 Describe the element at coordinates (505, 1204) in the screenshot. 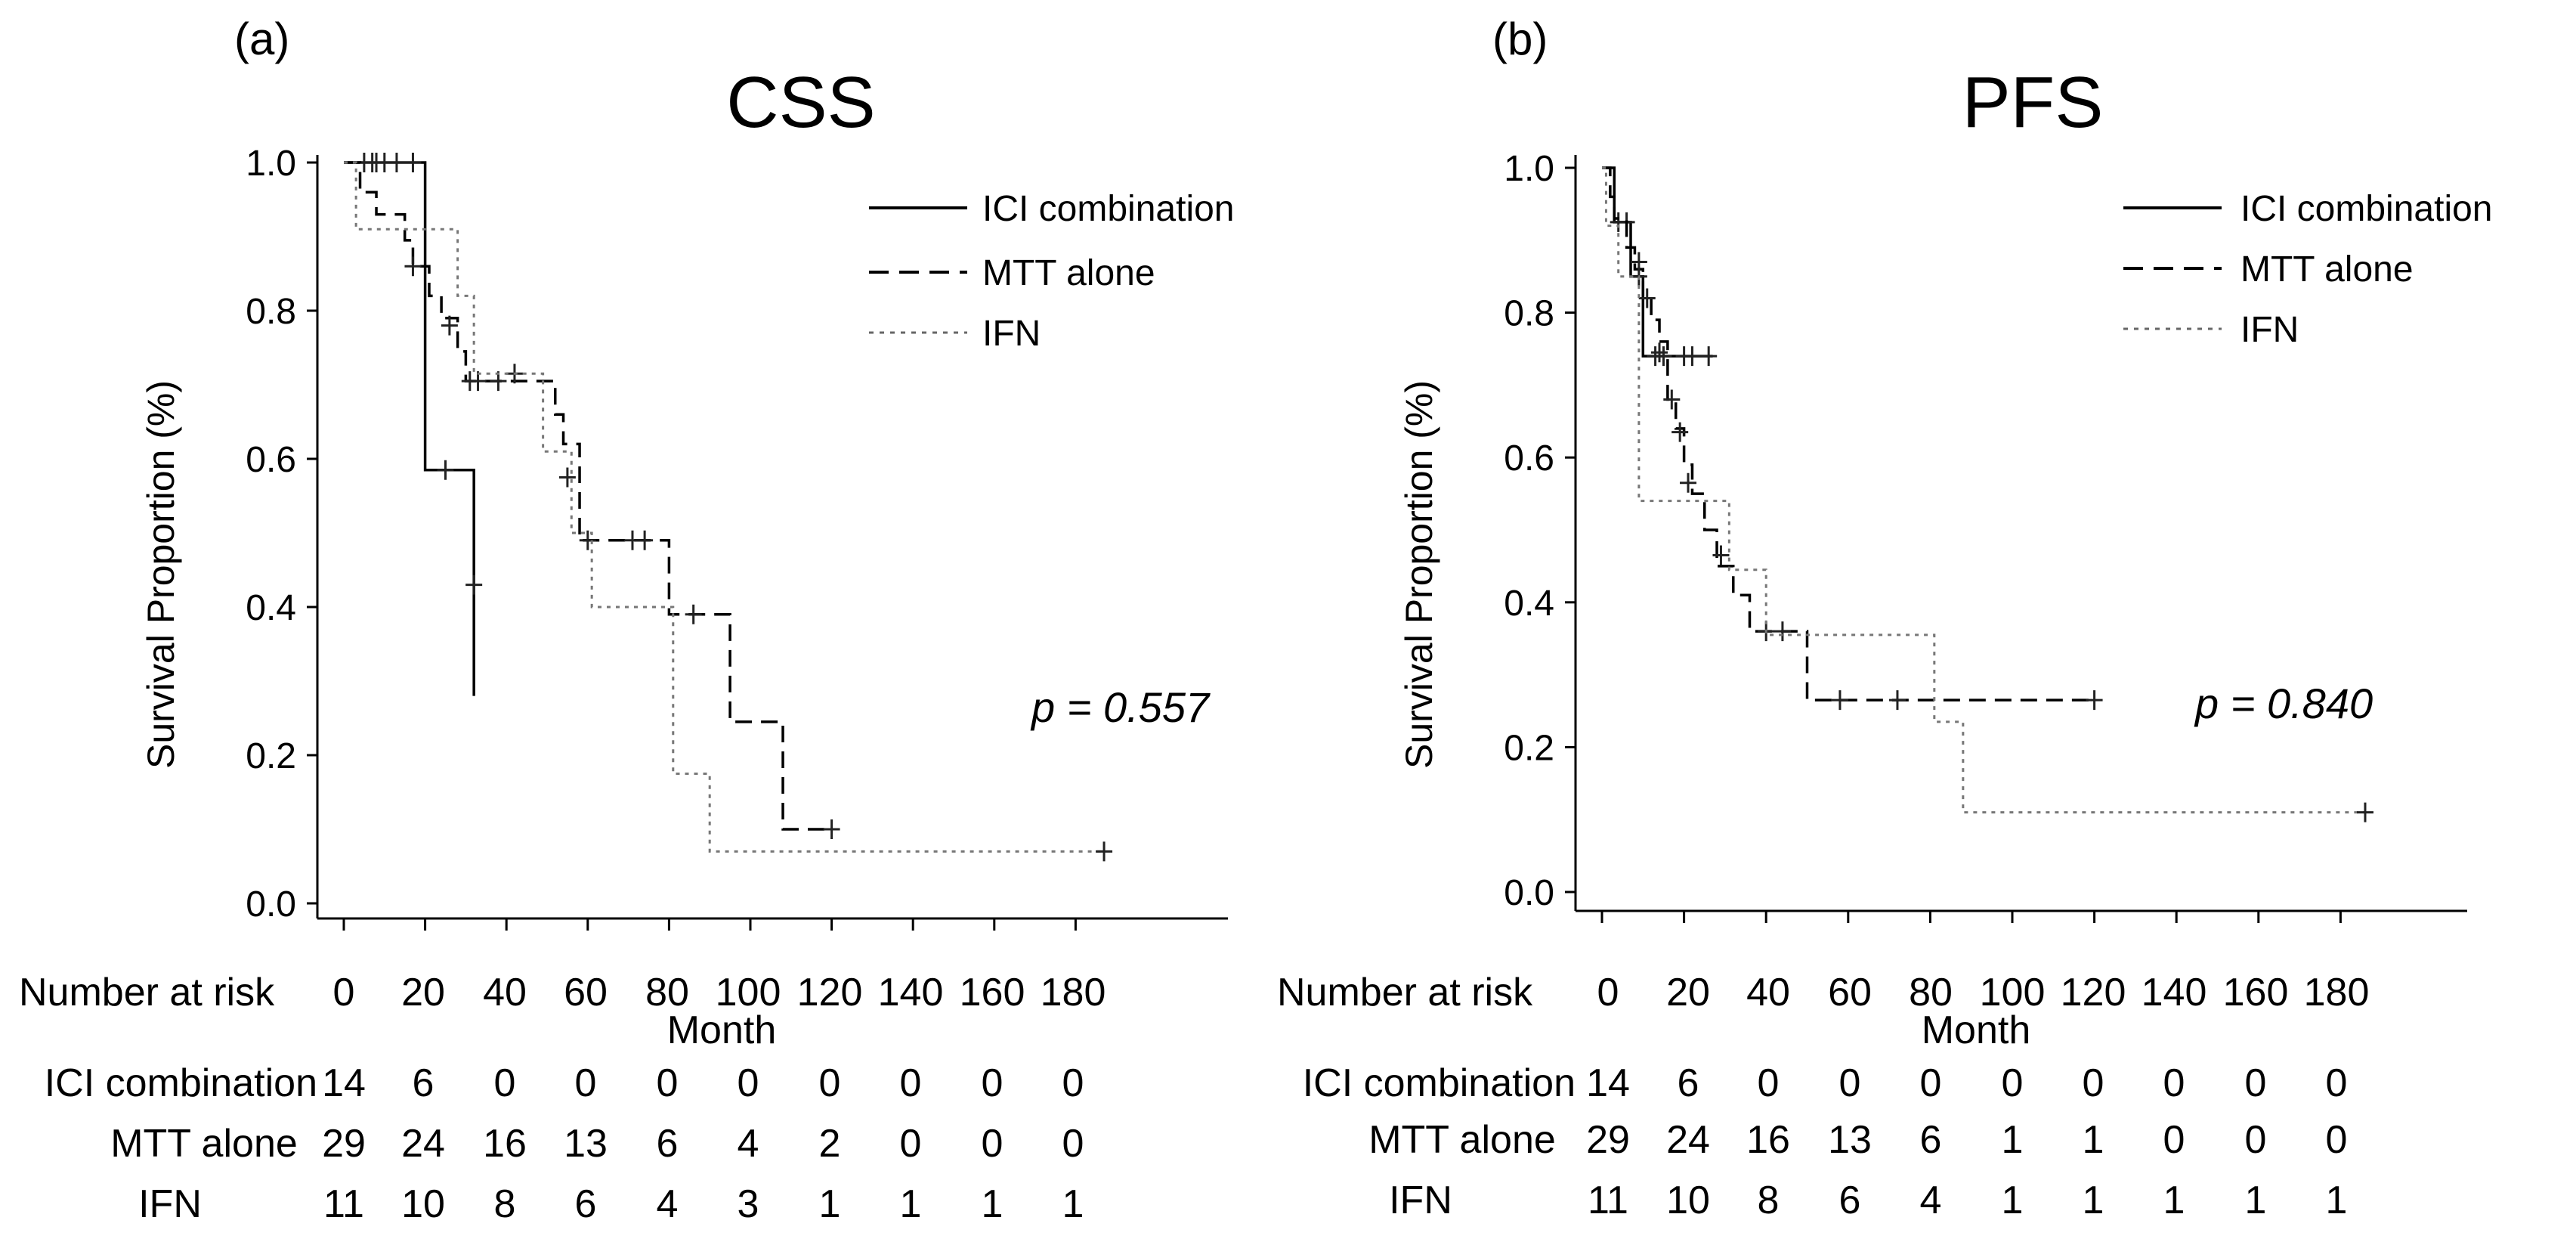

I see `risk-value: 8` at that location.